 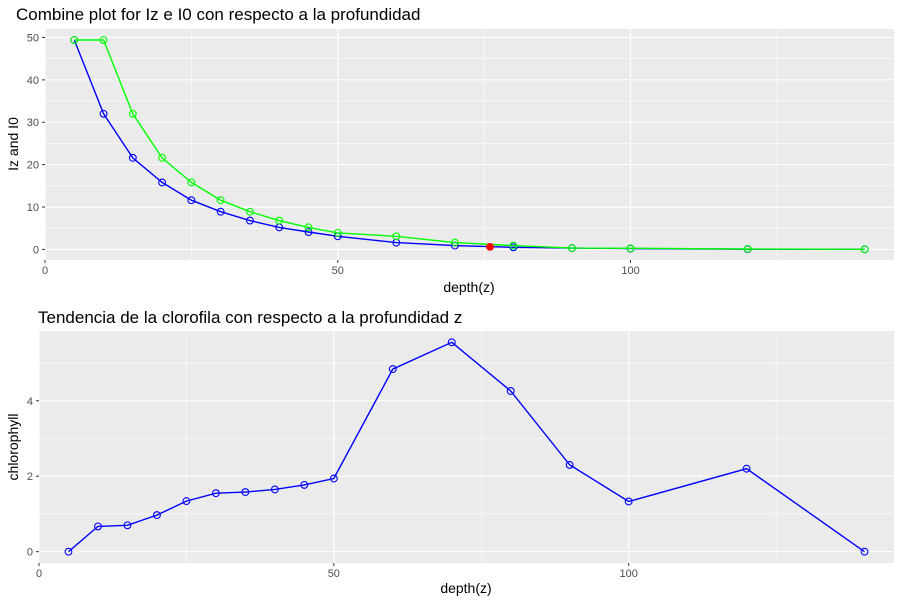 What do you see at coordinates (33, 123) in the screenshot?
I see `y-tick-label: 30` at bounding box center [33, 123].